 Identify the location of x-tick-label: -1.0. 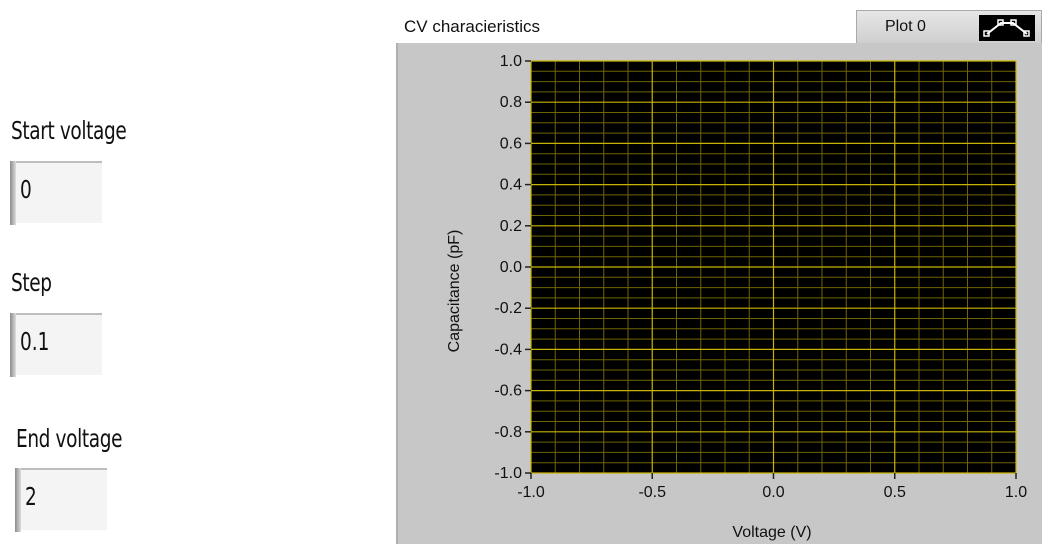
(531, 492).